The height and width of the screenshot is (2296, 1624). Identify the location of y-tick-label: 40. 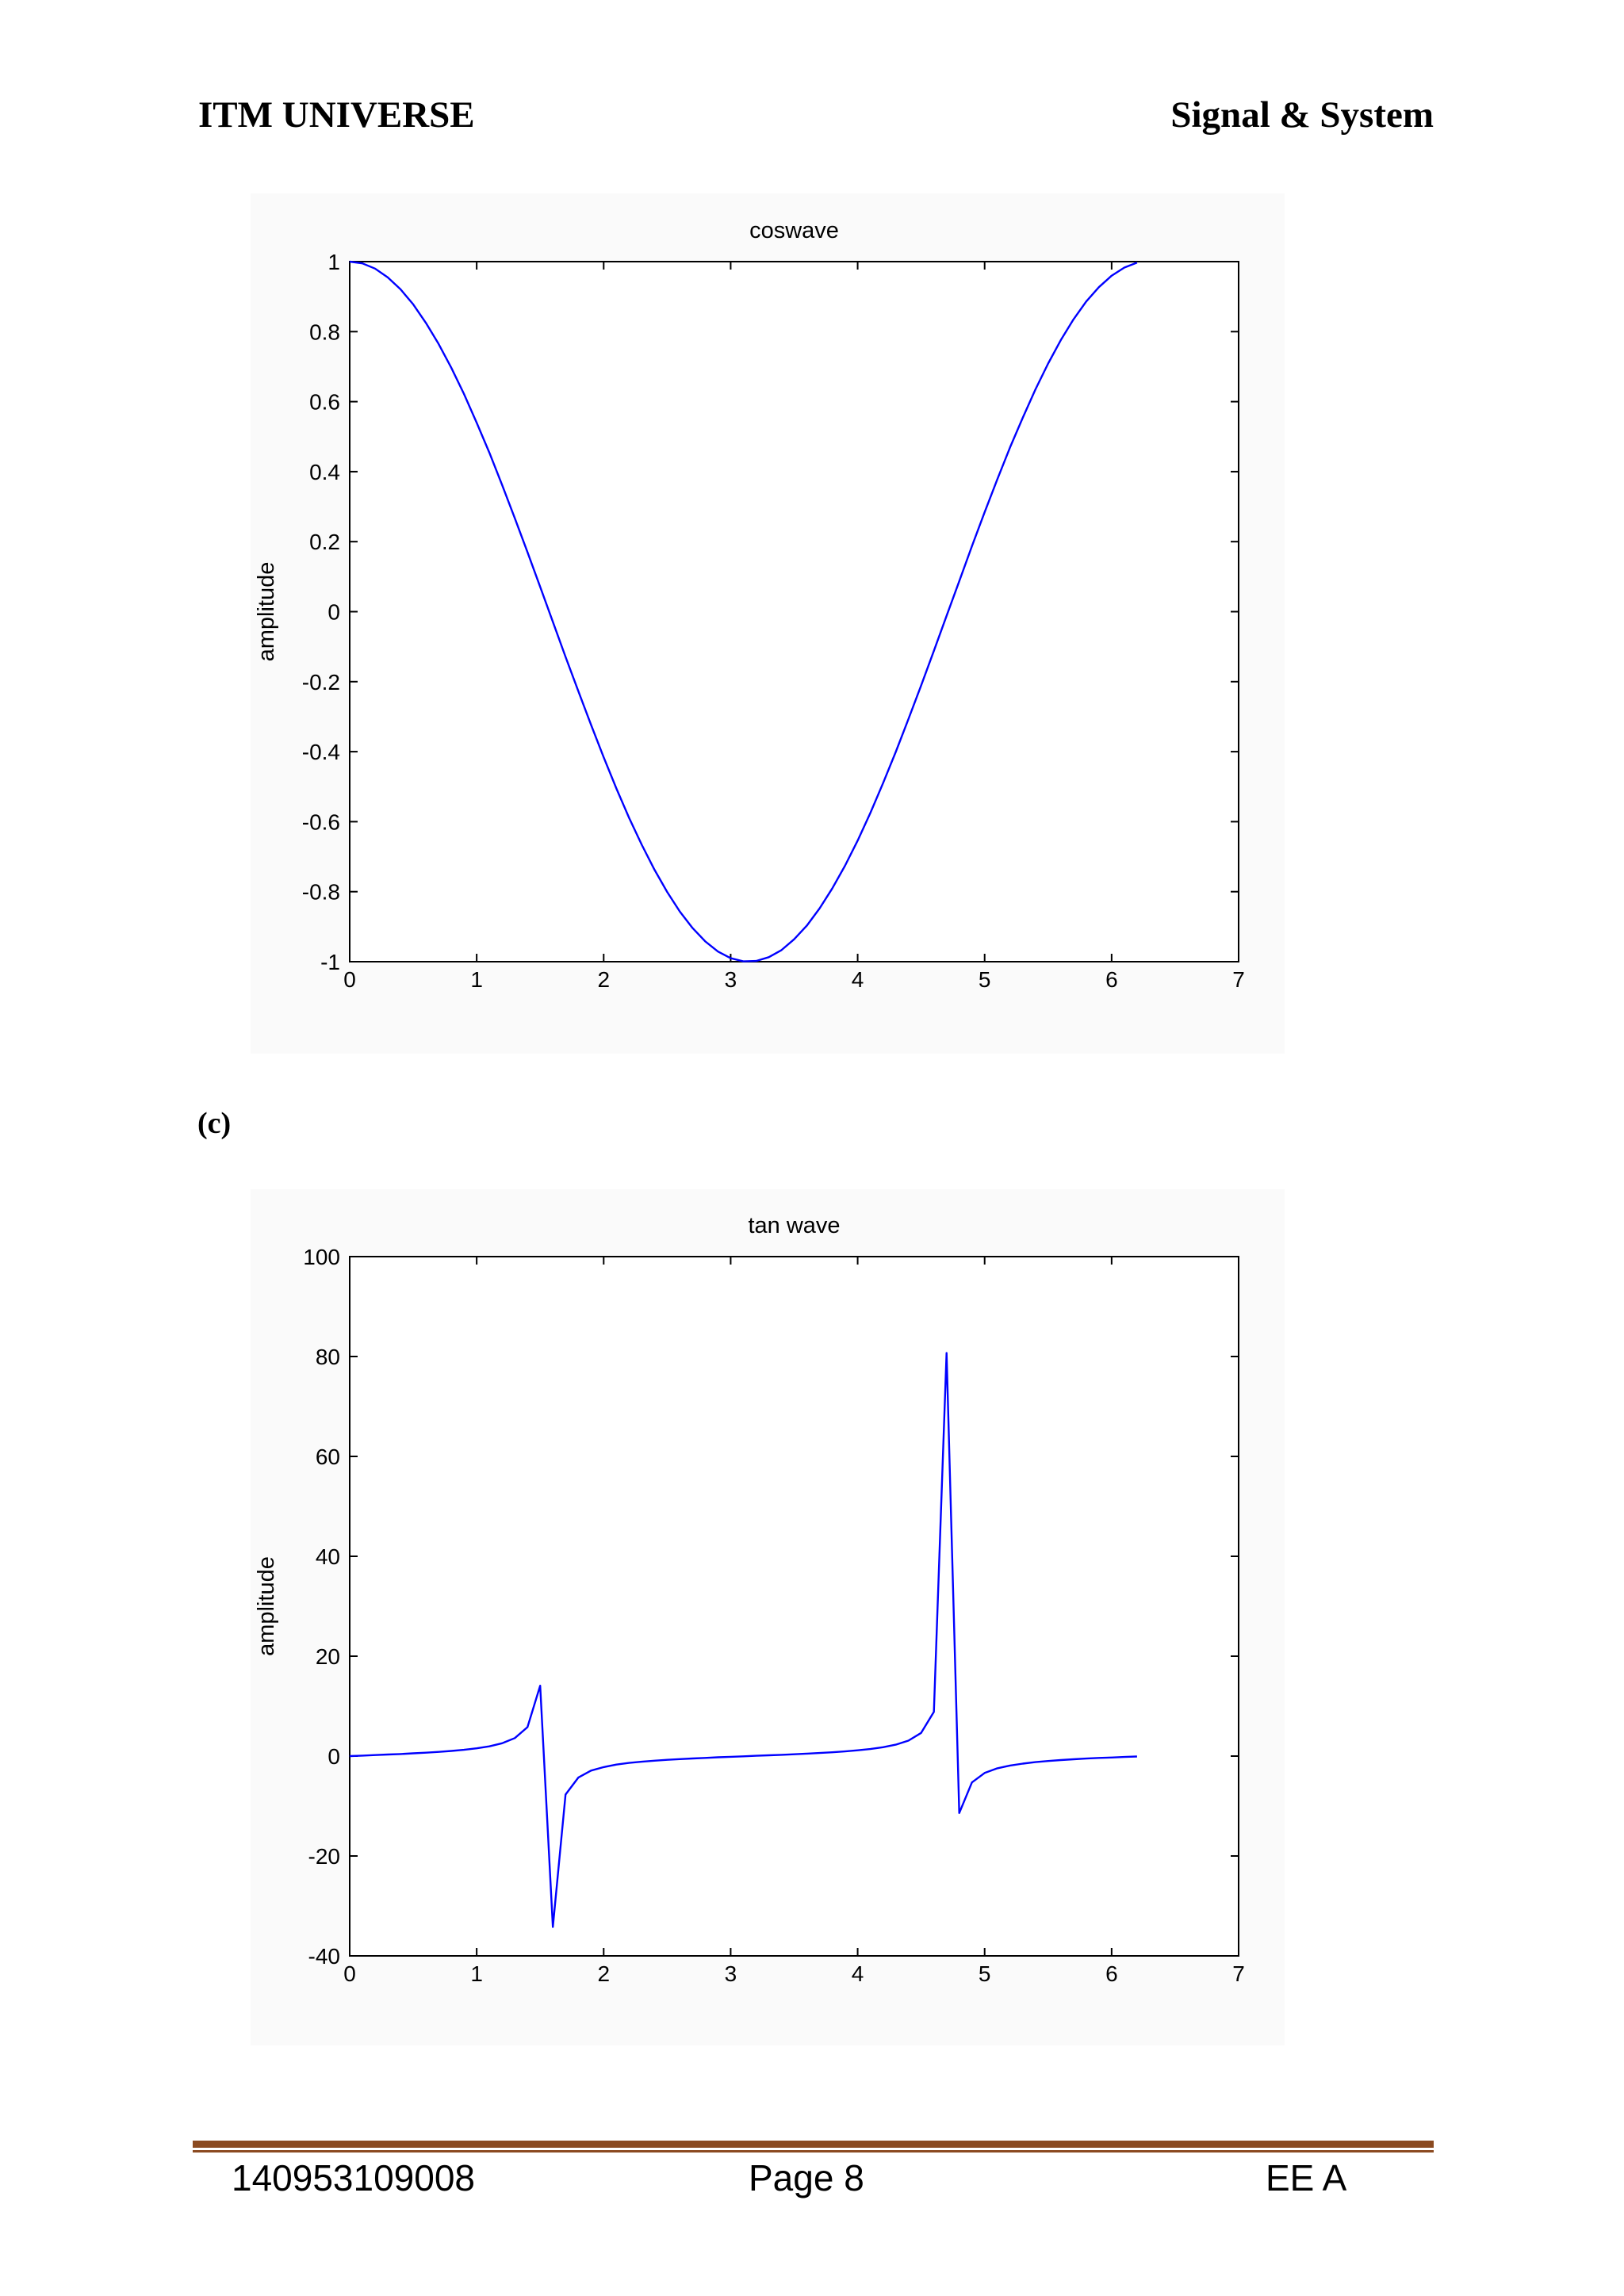
(328, 1556).